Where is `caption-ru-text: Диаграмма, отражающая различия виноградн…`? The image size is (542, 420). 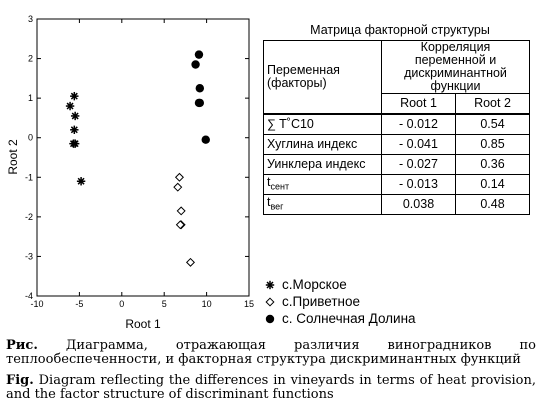
caption-ru-text: Диаграмма, отражающая различия виноградн… is located at coordinates (271, 352).